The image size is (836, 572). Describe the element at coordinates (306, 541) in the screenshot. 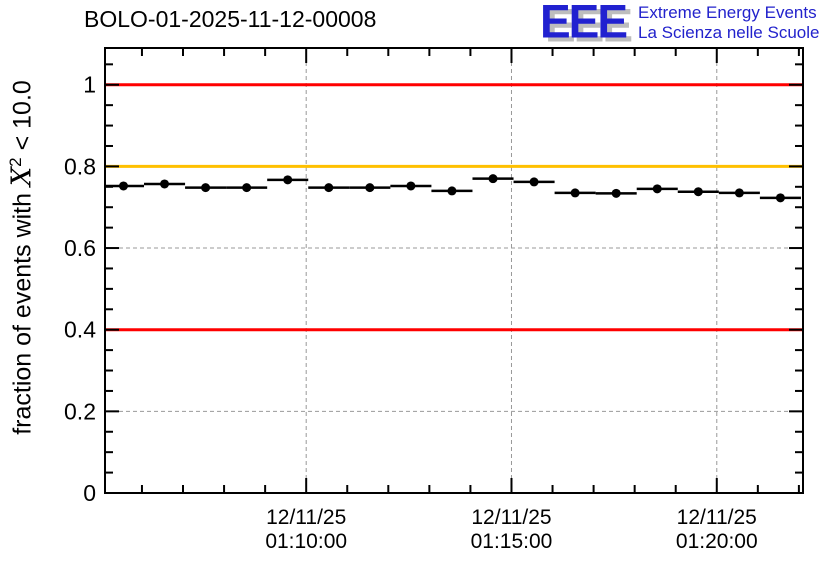

I see `x-tick-time-label: 01:10:00` at that location.